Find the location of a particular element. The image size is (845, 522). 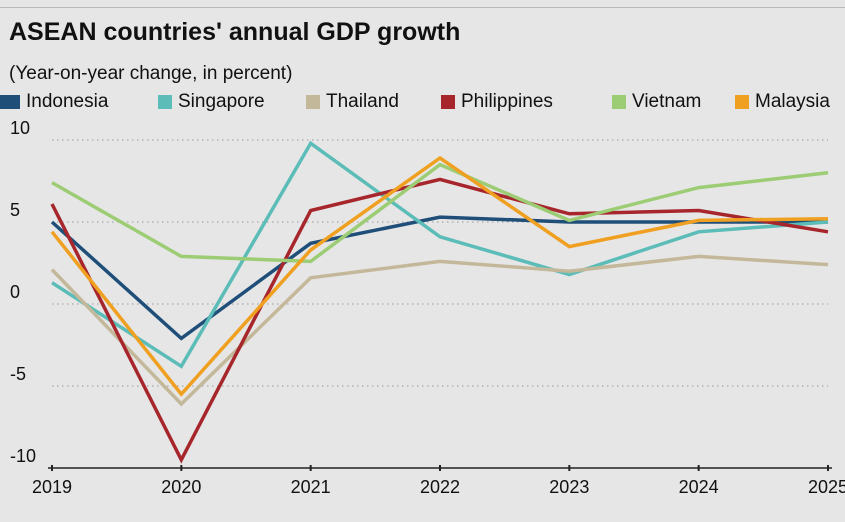

legend-item-singapore: Singapore is located at coordinates (211, 102).